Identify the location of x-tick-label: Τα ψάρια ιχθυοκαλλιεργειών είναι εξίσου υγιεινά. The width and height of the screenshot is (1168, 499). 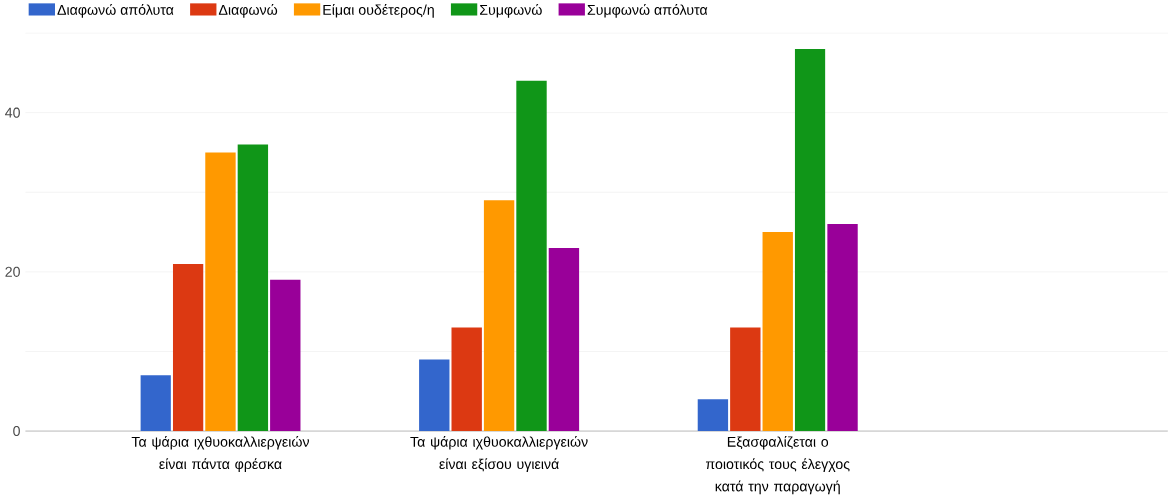
(499, 454).